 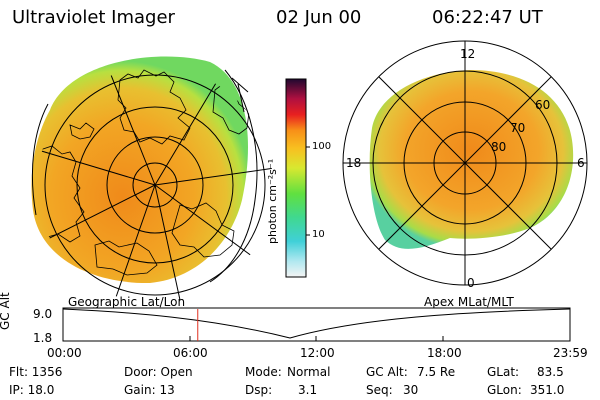 What do you see at coordinates (504, 390) in the screenshot?
I see `glon-label: GLon:` at bounding box center [504, 390].